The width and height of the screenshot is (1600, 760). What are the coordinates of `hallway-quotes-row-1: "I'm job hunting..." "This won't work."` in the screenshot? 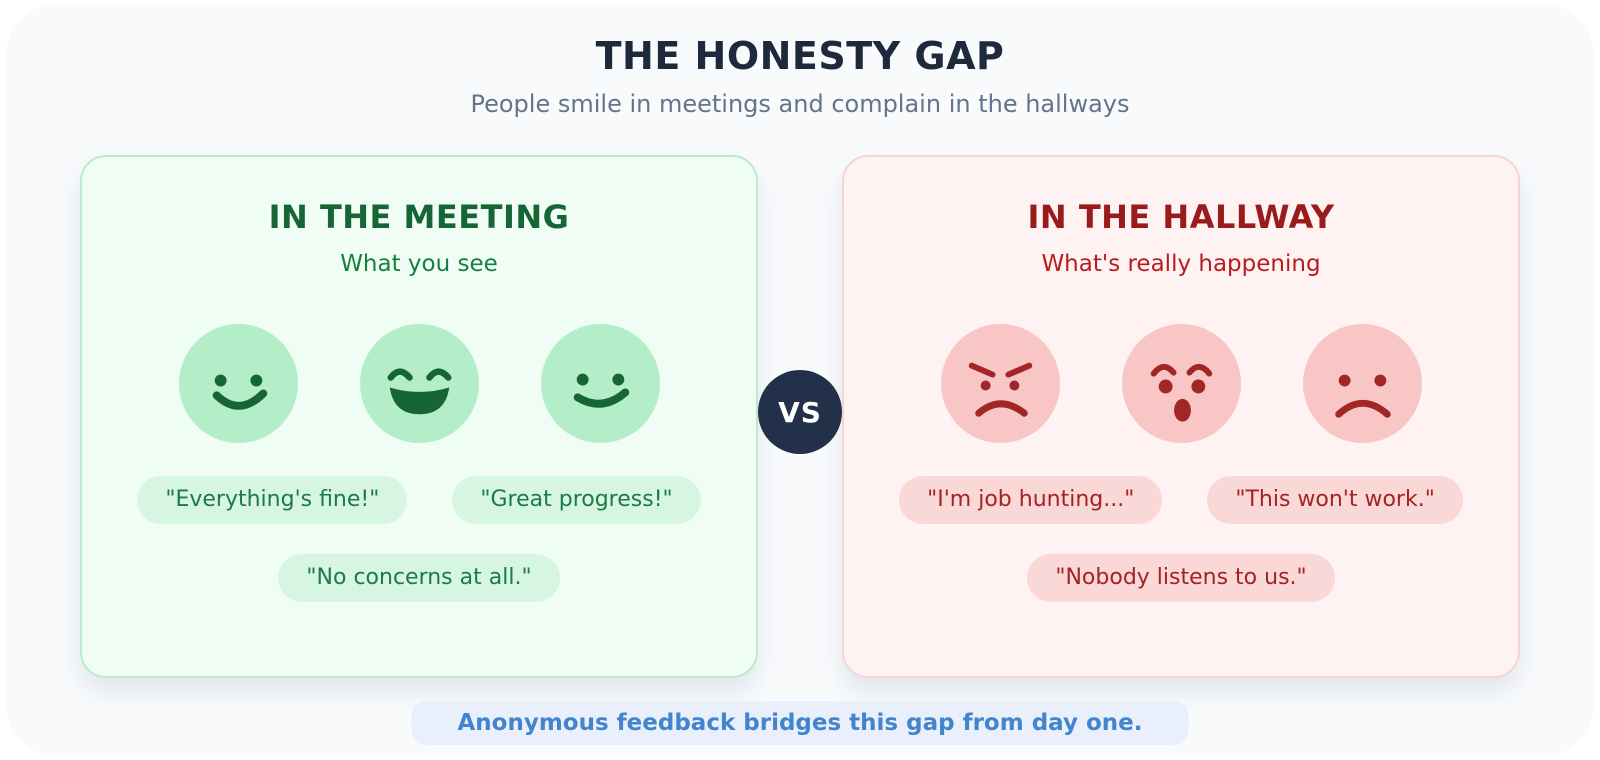 It's located at (1181, 500).